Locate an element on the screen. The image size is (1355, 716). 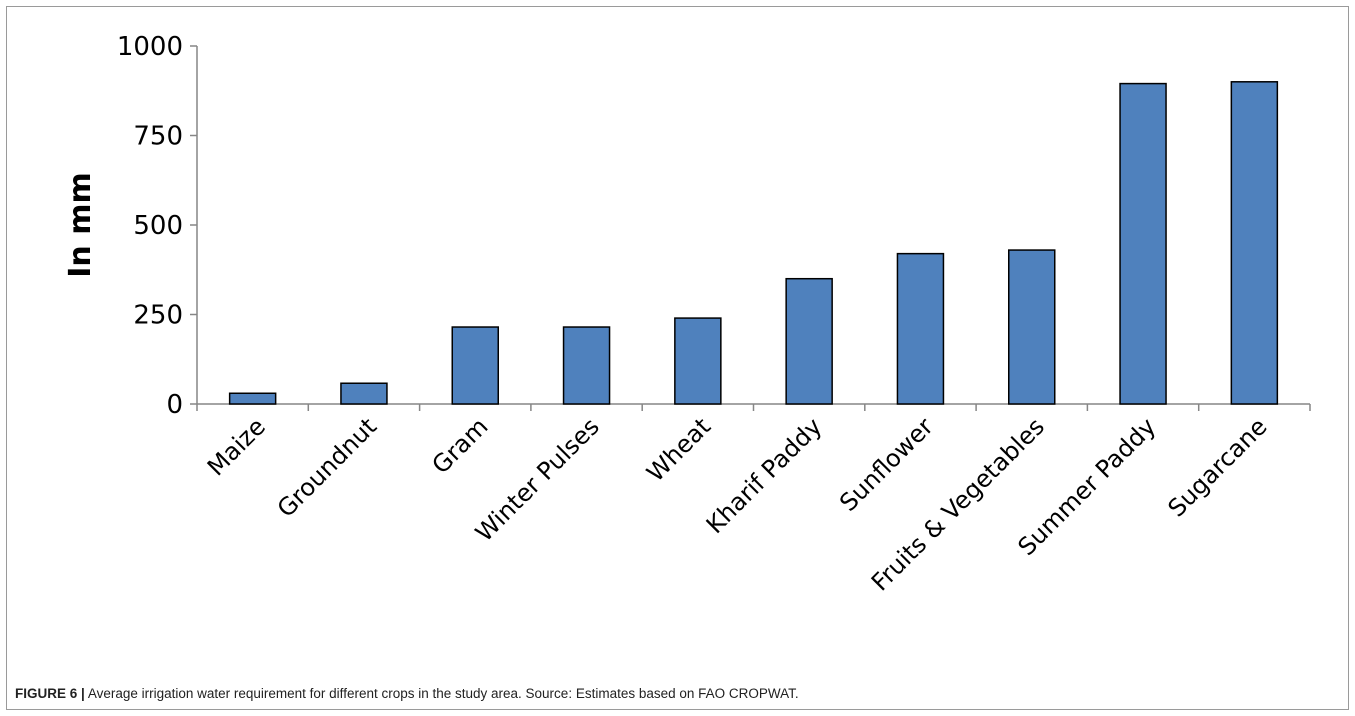
category-label: Kharif Paddy is located at coordinates (764, 475).